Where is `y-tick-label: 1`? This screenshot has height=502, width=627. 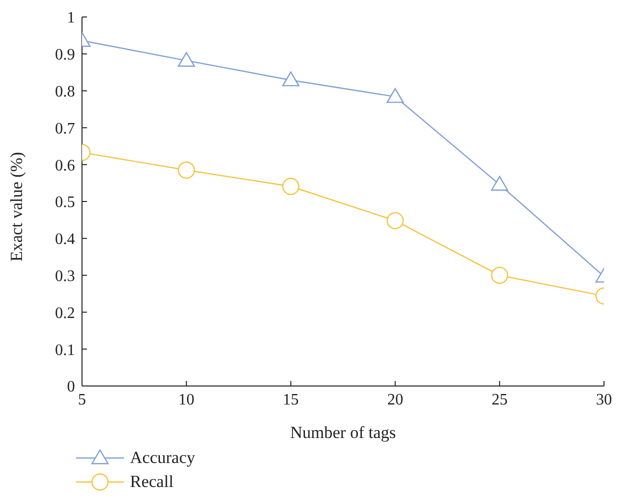
y-tick-label: 1 is located at coordinates (71, 18).